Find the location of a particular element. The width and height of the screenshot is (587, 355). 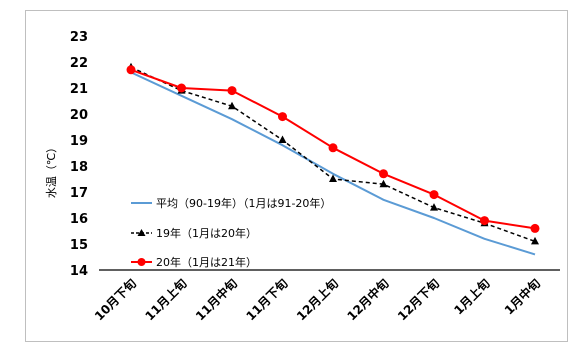

legend-label-average: 平均（90-19年）（1月は91-20年） is located at coordinates (243, 203).